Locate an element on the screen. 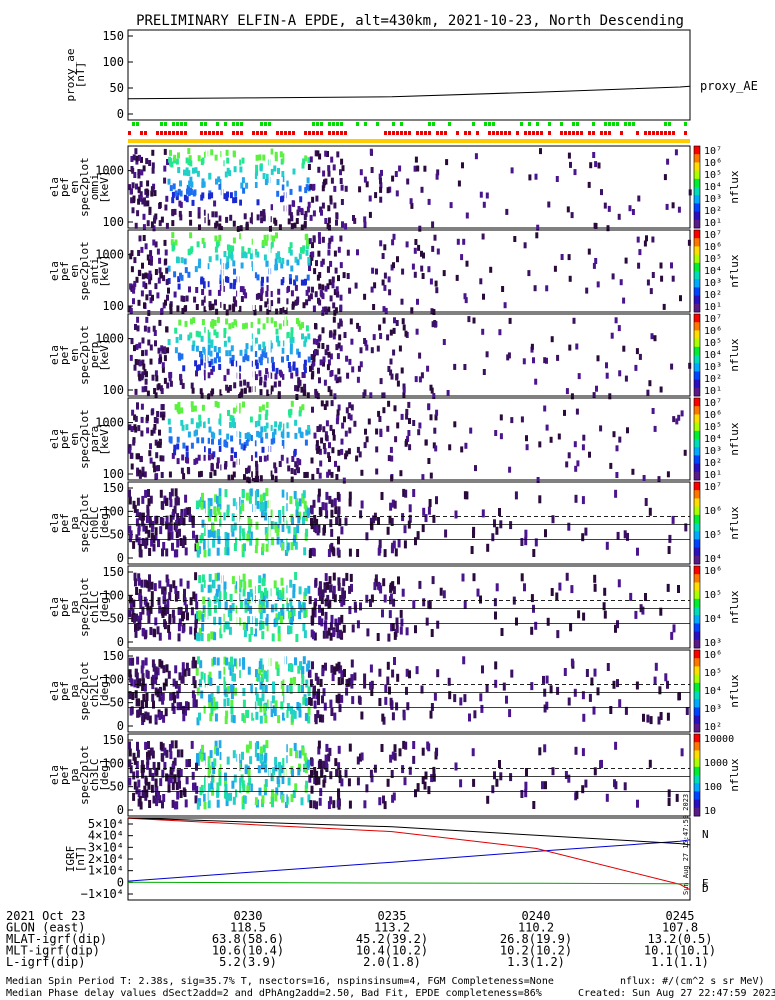 Image resolution: width=775 pixels, height=1000 pixels. colorbar-tick: 10⁶ is located at coordinates (713, 415).